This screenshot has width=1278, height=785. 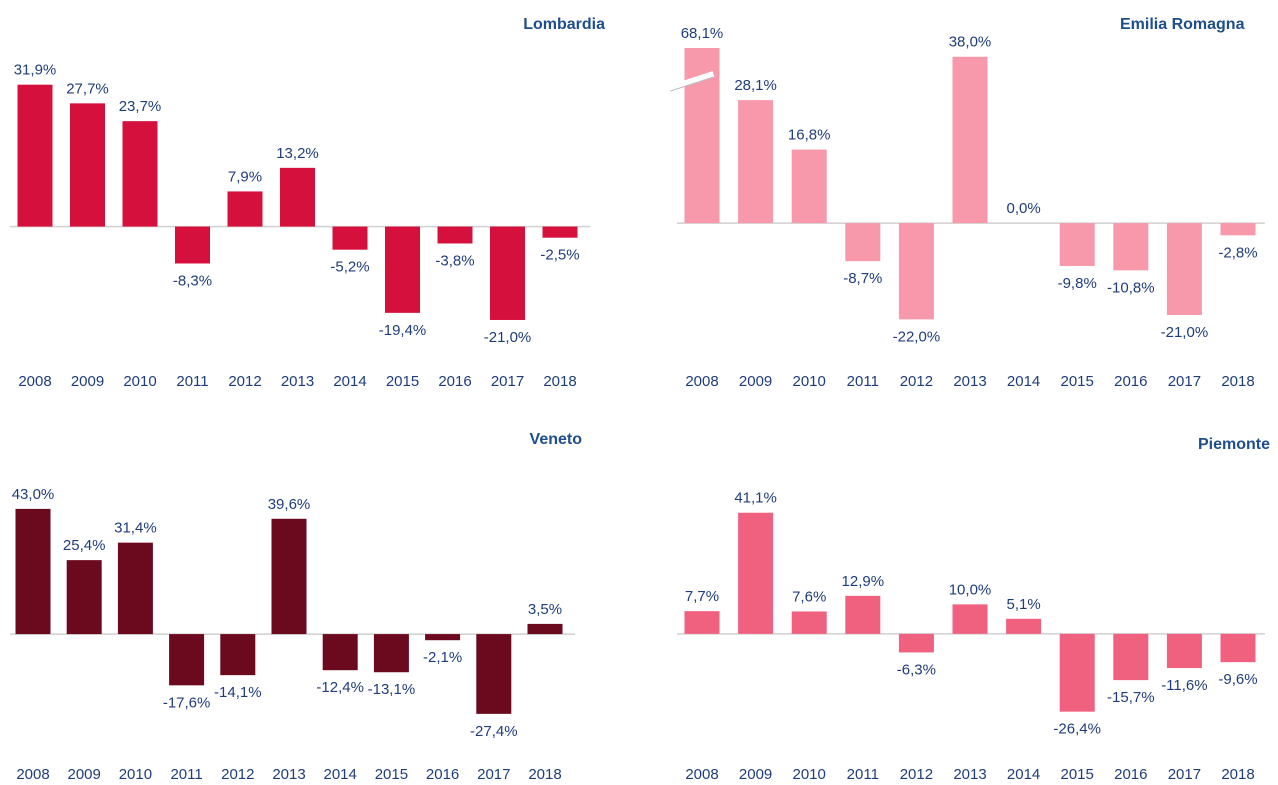 I want to click on value-label: 10,0%, so click(x=970, y=589).